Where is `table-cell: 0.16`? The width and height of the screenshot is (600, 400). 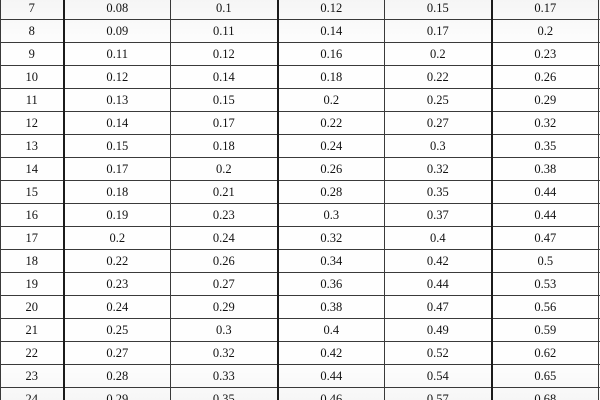 table-cell: 0.16 is located at coordinates (331, 54).